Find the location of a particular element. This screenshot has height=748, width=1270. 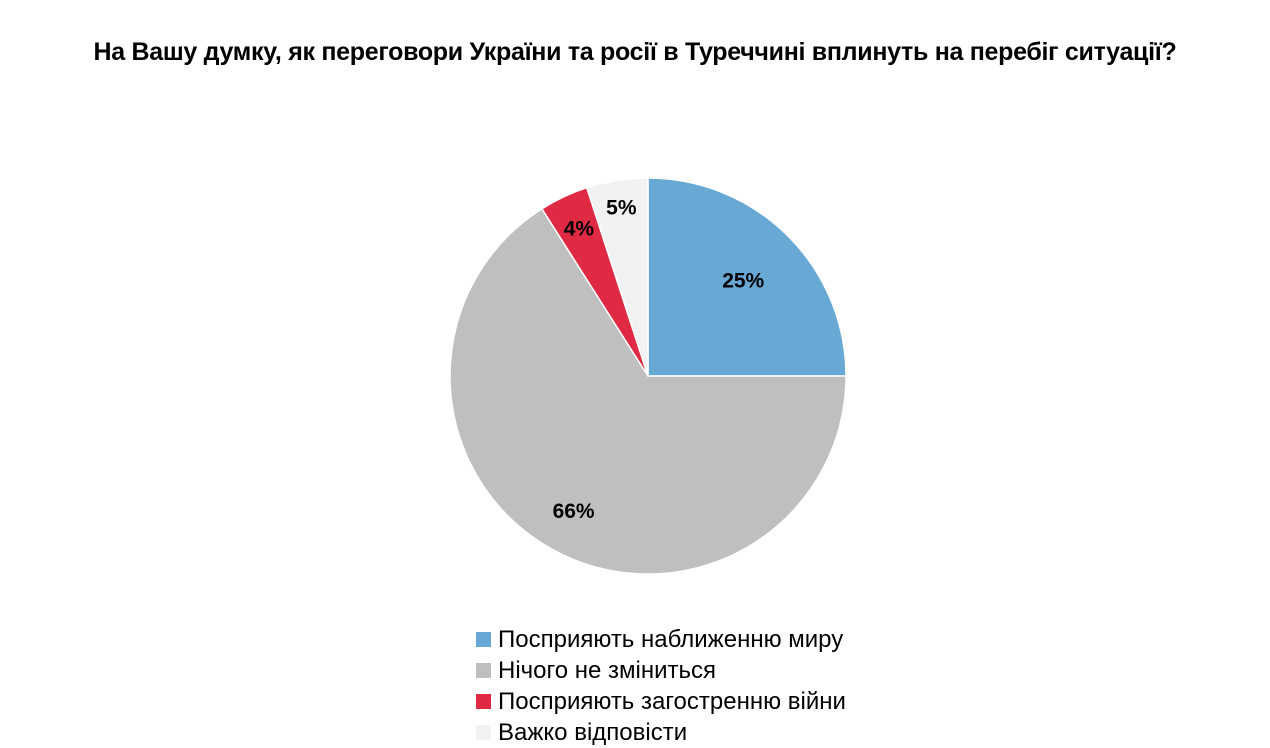

legend-label: Посприяють загостренню війни is located at coordinates (672, 701).